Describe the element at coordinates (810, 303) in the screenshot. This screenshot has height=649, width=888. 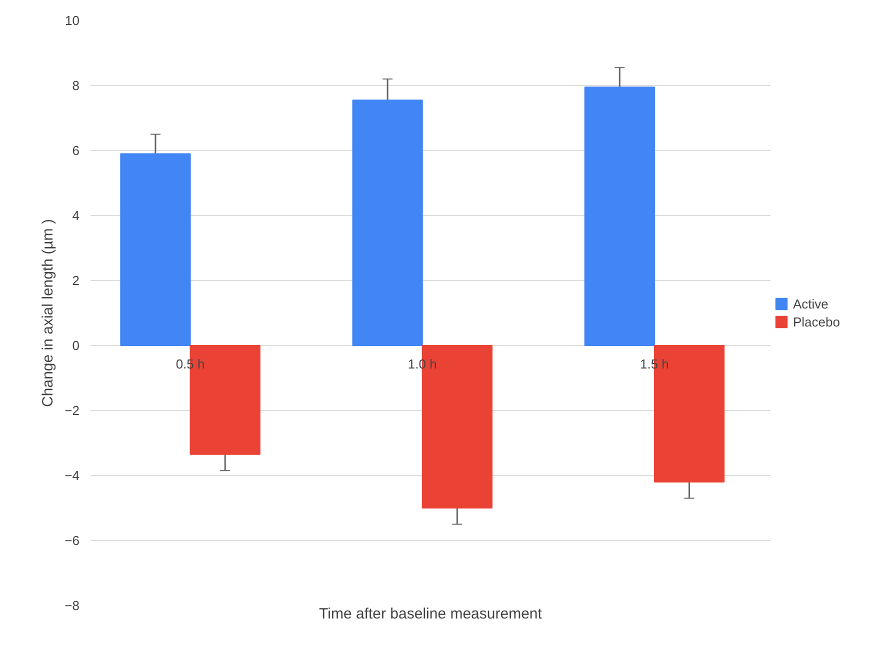
I see `legend-label: Active` at that location.